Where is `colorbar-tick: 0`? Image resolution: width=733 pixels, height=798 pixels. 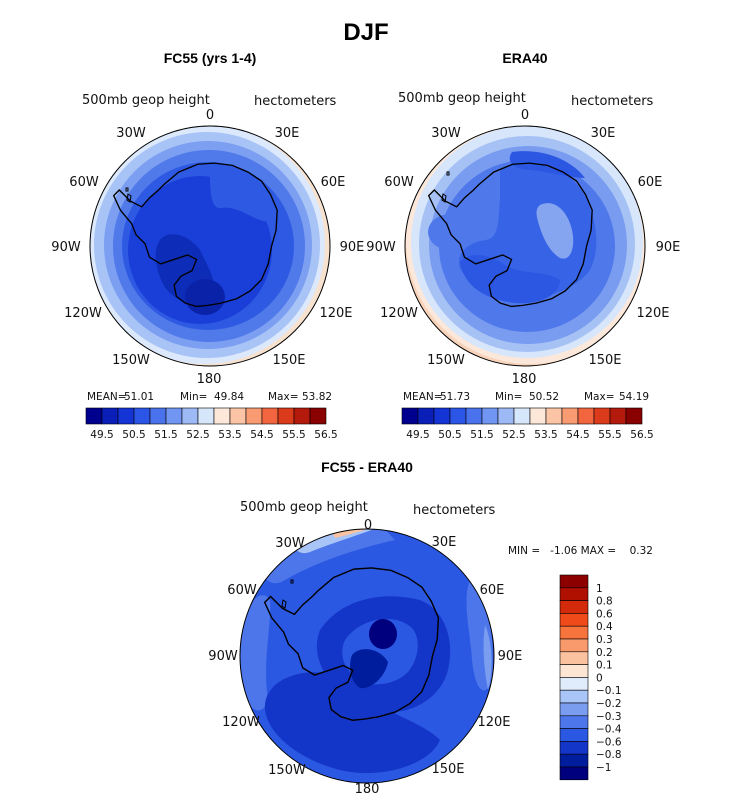 colorbar-tick: 0 is located at coordinates (599, 678).